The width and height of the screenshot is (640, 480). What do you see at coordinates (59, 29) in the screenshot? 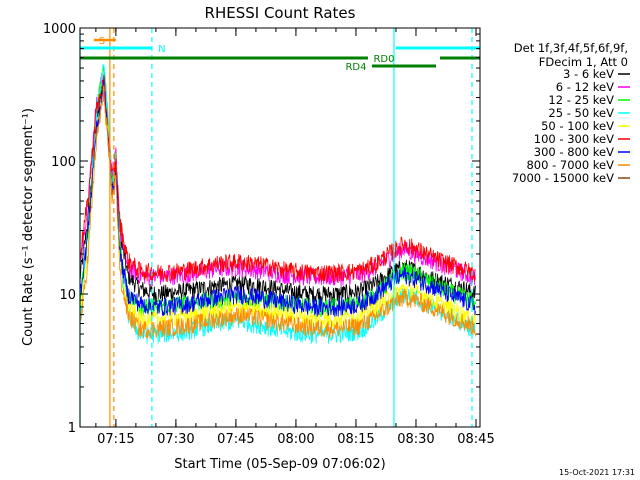
I see `y-tick-label: 1000` at bounding box center [59, 29].